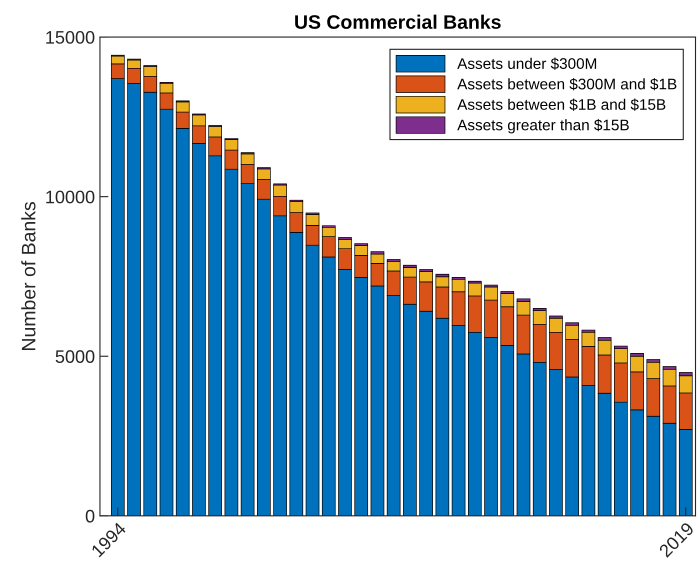 This screenshot has height=570, width=699. What do you see at coordinates (90, 516) in the screenshot?
I see `y-tick-label: 0` at bounding box center [90, 516].